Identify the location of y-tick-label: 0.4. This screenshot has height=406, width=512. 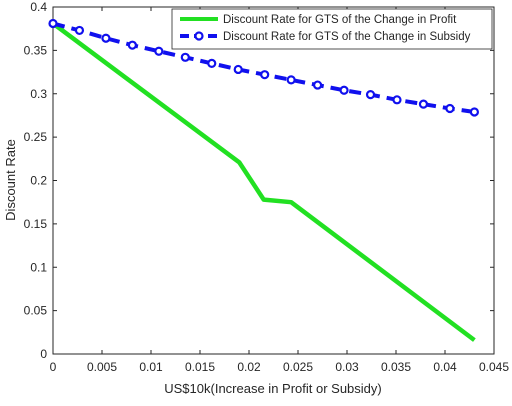
(38, 7).